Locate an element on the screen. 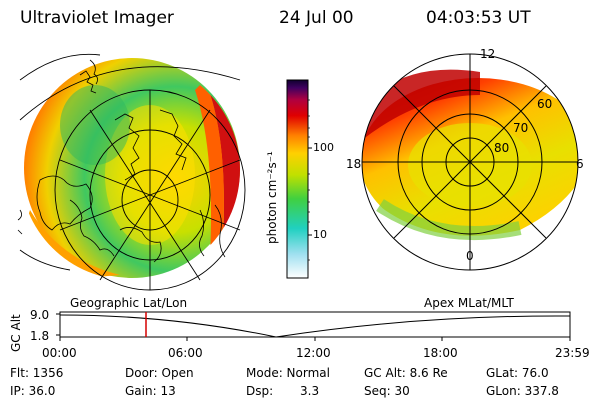 The width and height of the screenshot is (600, 400). mlt-label-0: 0 is located at coordinates (470, 256).